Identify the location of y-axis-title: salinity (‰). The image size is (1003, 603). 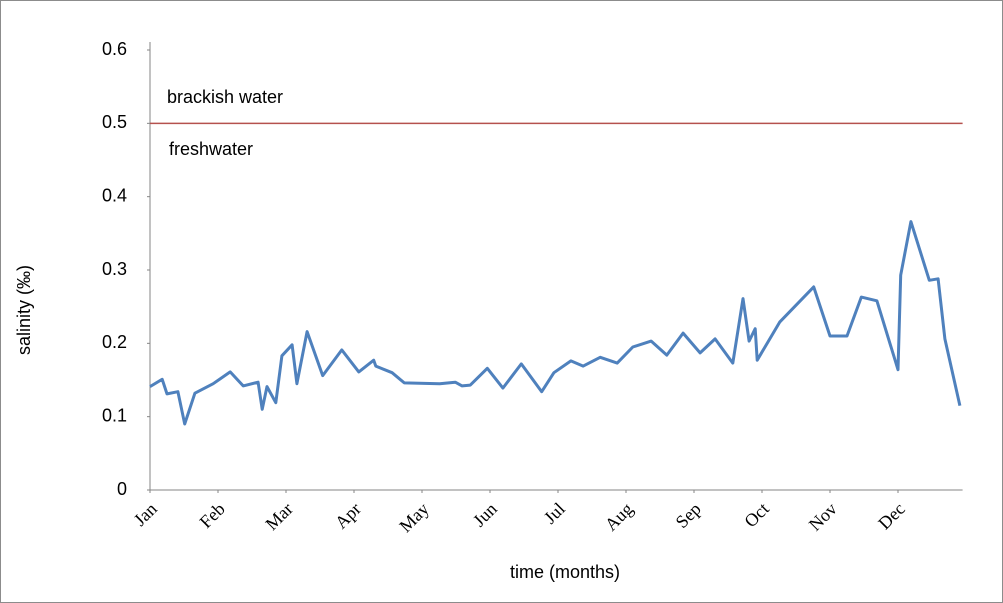
(24, 310).